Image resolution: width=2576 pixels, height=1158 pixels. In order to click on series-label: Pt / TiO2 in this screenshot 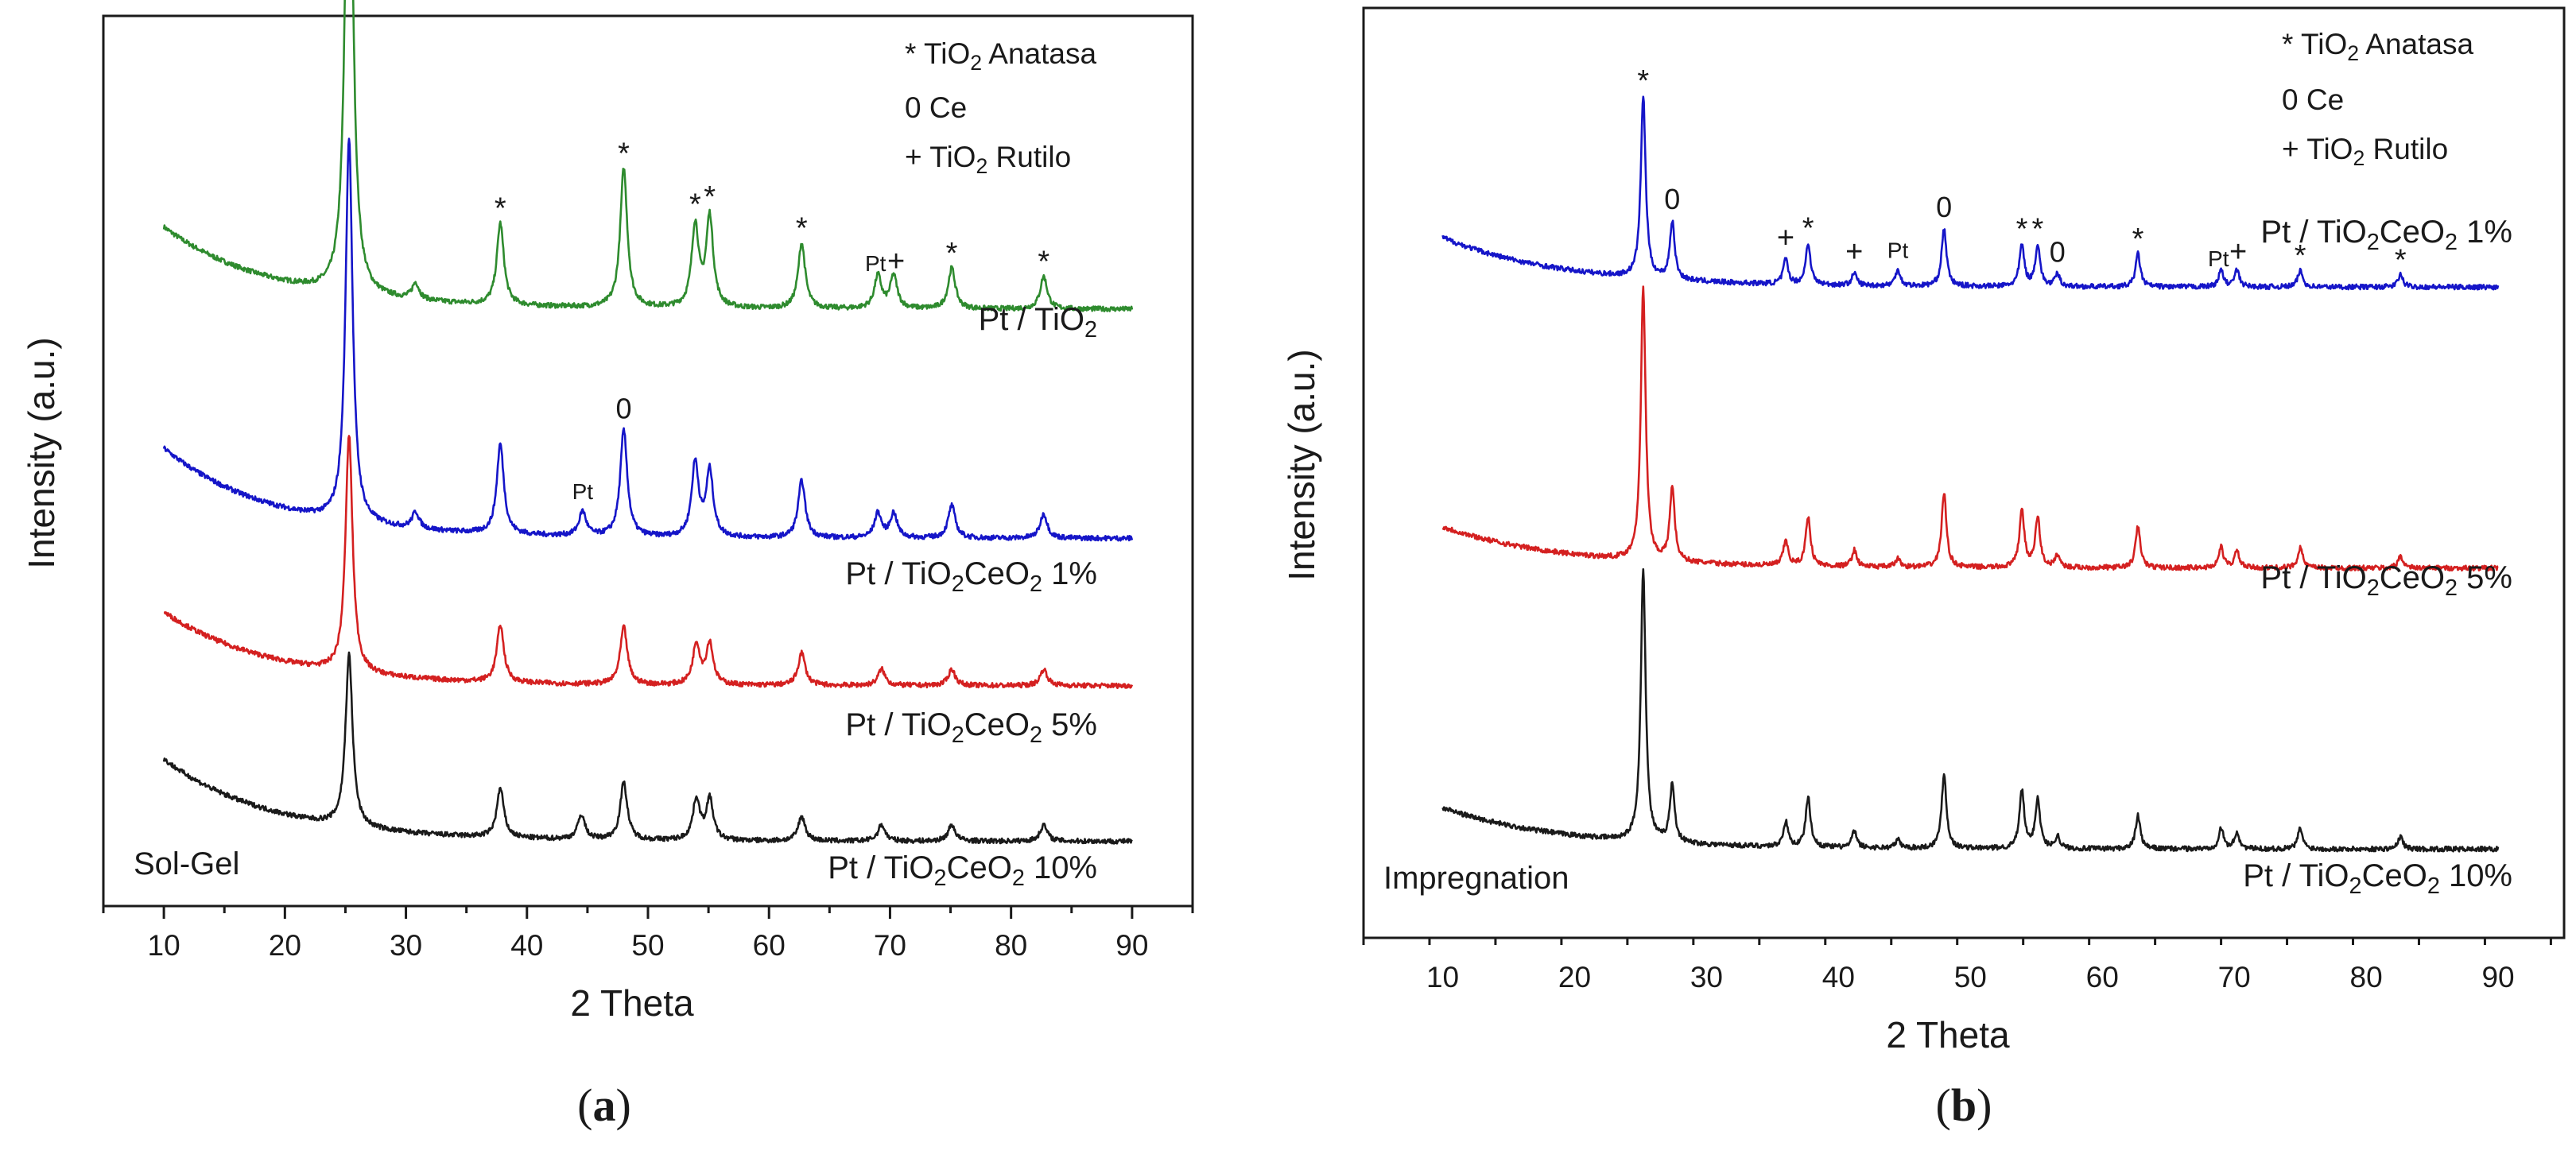, I will do `click(1038, 323)`.